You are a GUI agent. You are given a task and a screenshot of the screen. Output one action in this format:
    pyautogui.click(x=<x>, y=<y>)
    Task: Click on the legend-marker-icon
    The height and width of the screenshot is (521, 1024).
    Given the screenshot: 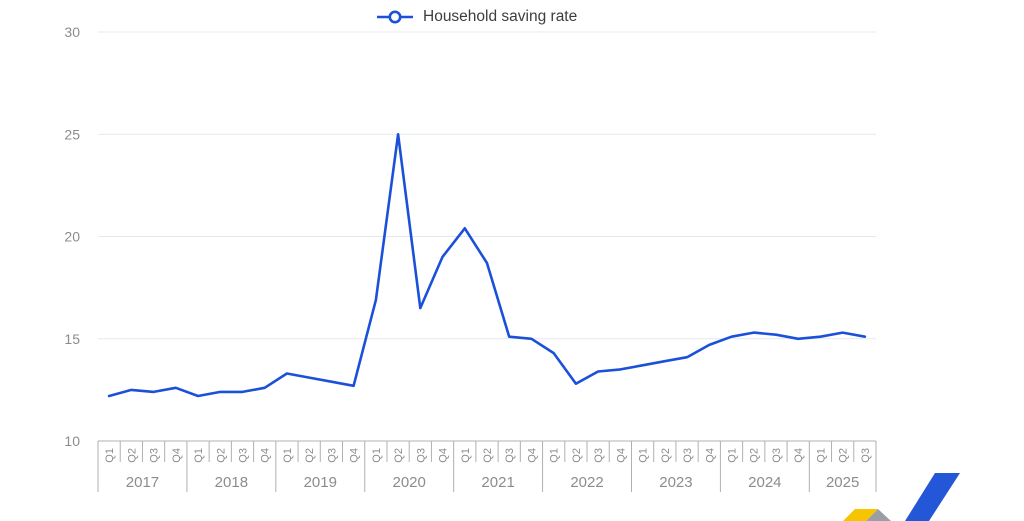 What is the action you would take?
    pyautogui.click(x=395, y=17)
    